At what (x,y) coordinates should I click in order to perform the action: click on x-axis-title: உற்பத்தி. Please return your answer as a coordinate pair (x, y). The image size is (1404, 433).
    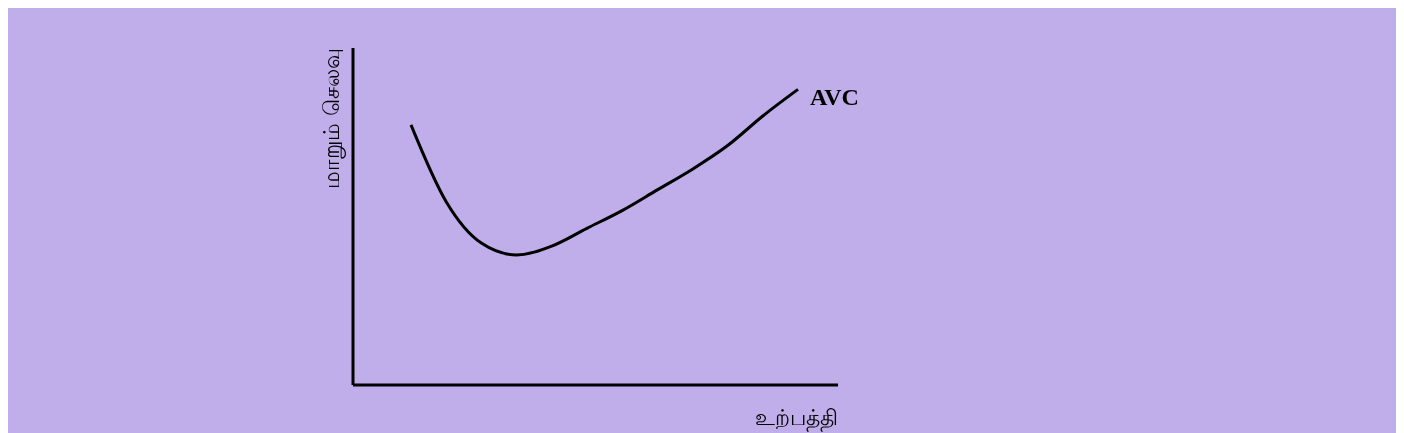
    Looking at the image, I should click on (796, 418).